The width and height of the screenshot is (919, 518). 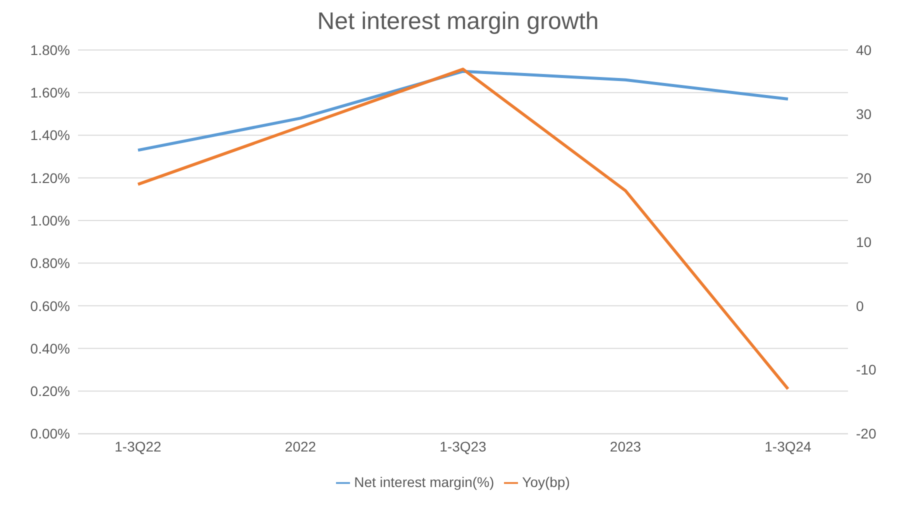 What do you see at coordinates (50, 50) in the screenshot?
I see `y-tick-label: 1.80%` at bounding box center [50, 50].